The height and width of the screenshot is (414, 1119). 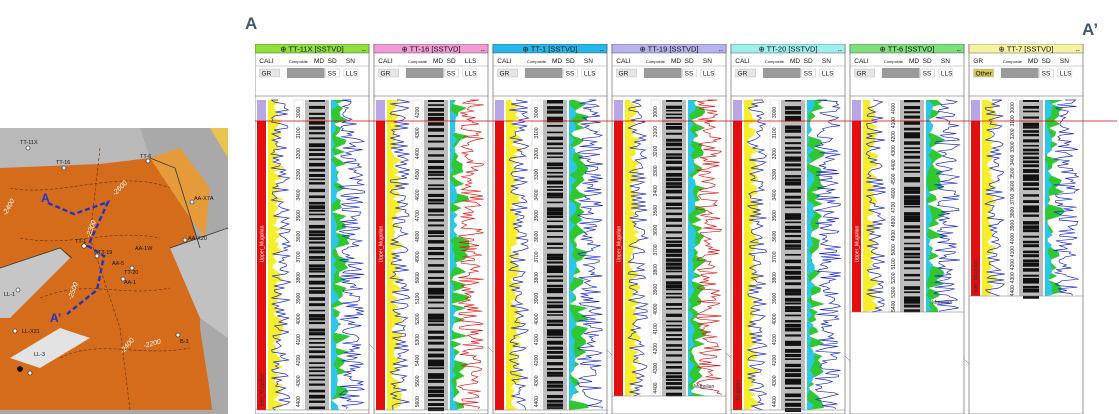 I want to click on well-header-bar, so click(x=550, y=49).